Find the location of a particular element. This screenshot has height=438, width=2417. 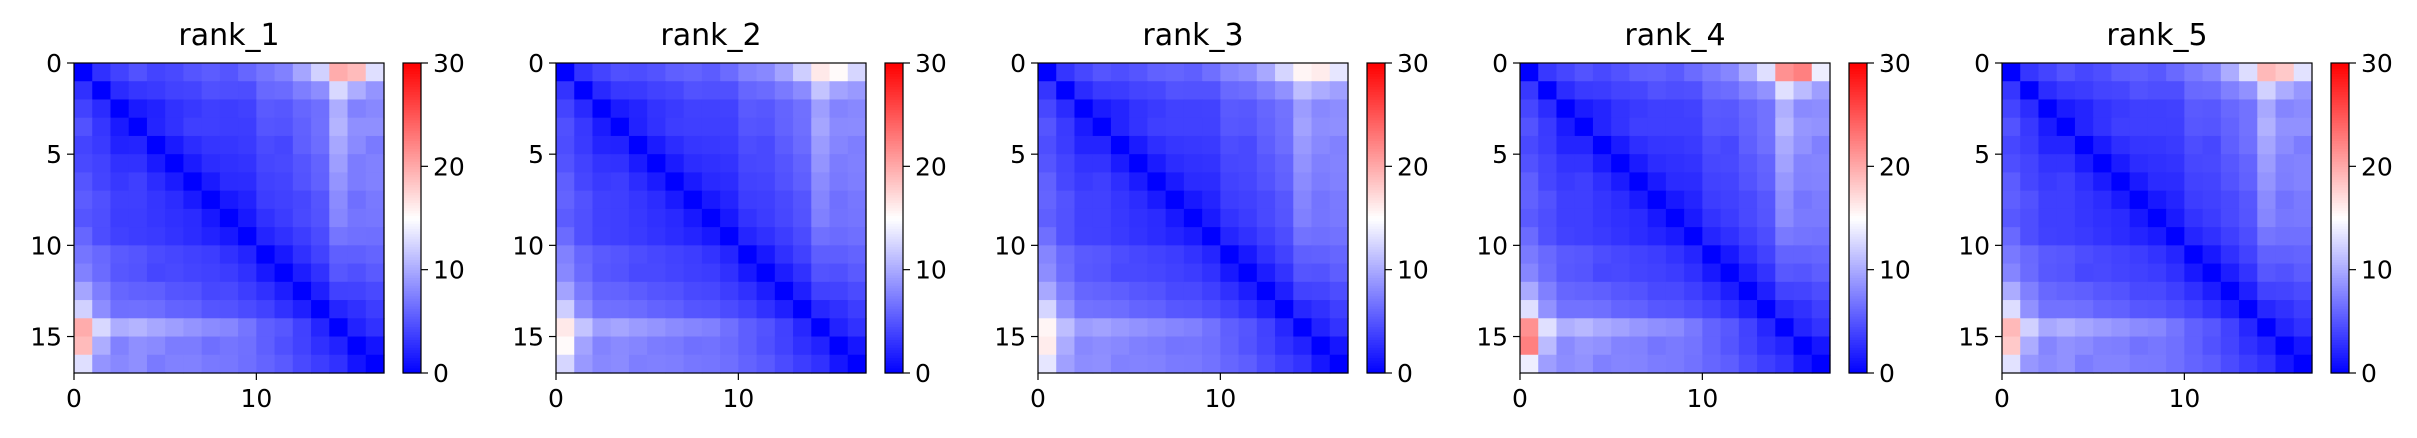

colorbar-tick-label: 20 is located at coordinates (2377, 166).